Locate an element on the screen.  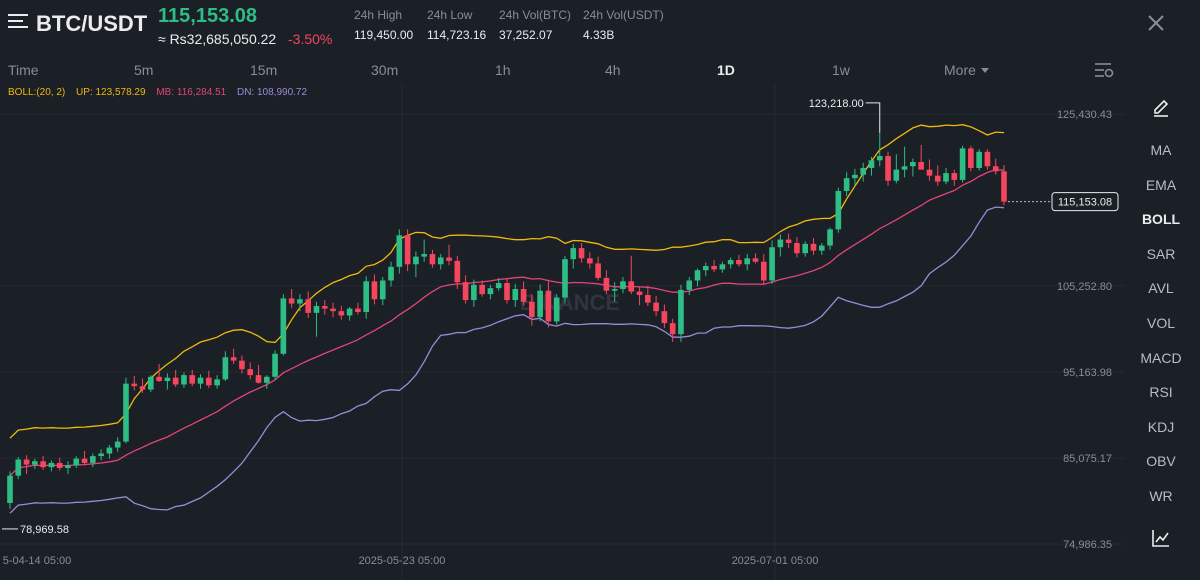
chevron-down-icon is located at coordinates (984, 70).